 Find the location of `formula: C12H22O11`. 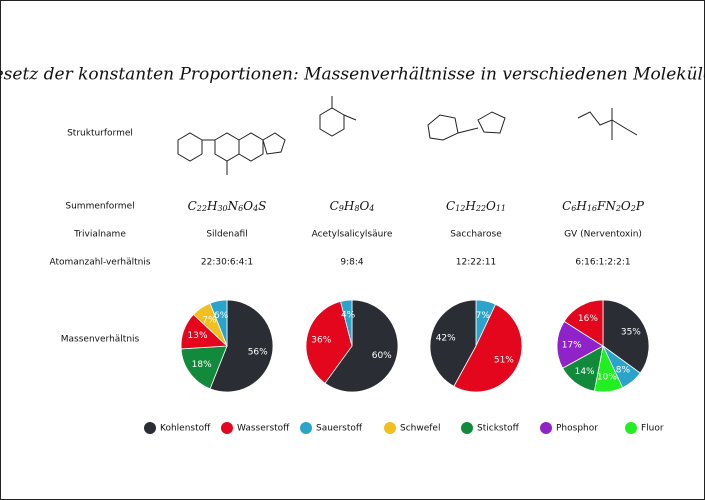

formula: C12H22O11 is located at coordinates (476, 206).